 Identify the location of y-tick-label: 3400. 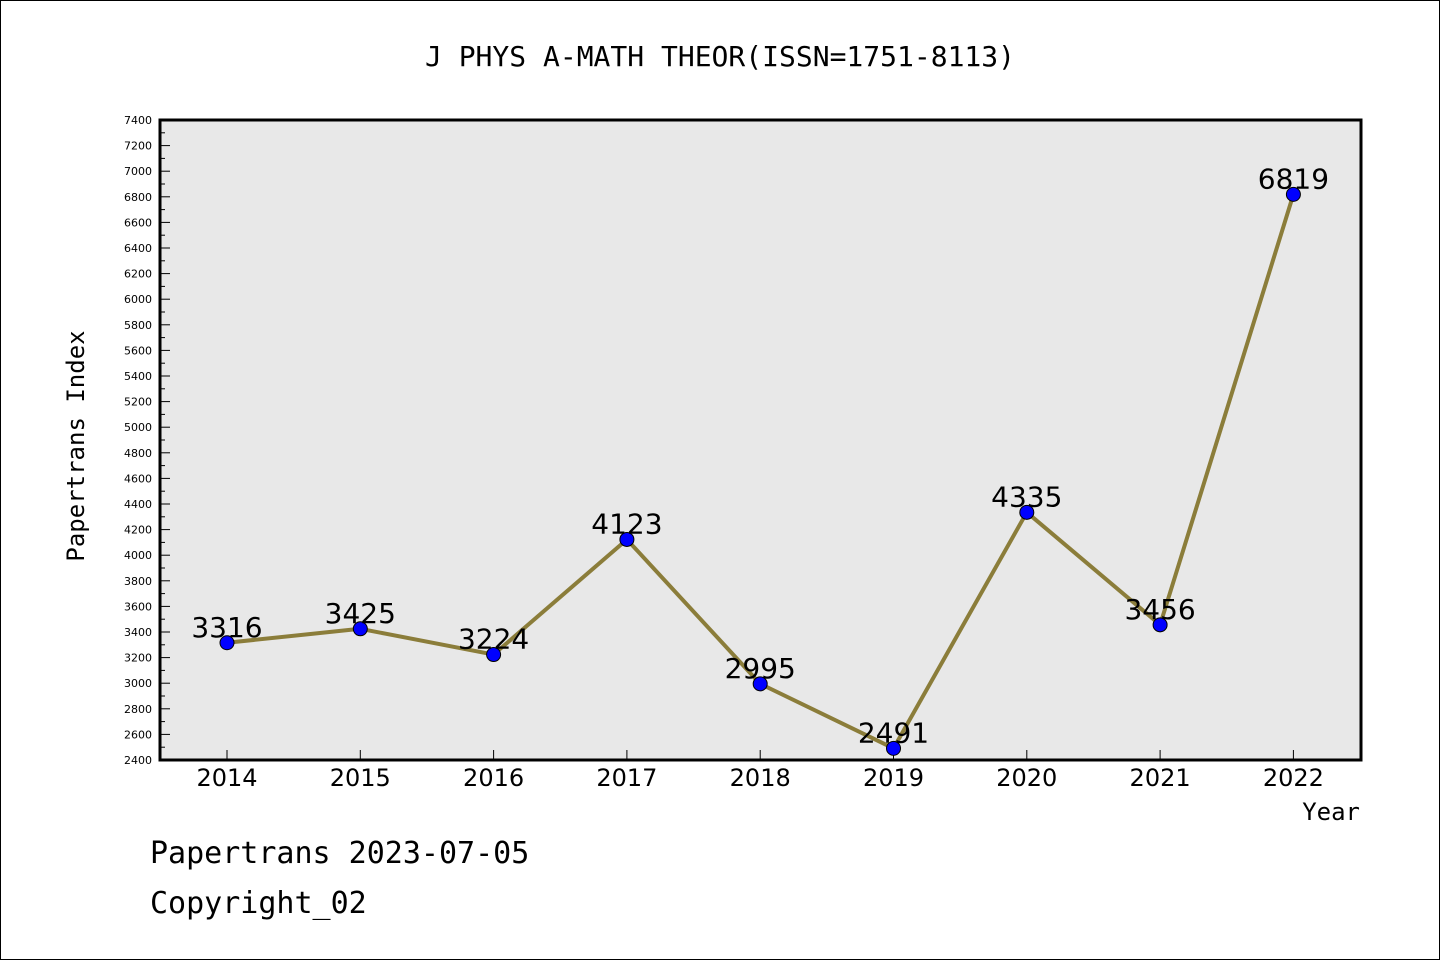
(138, 632).